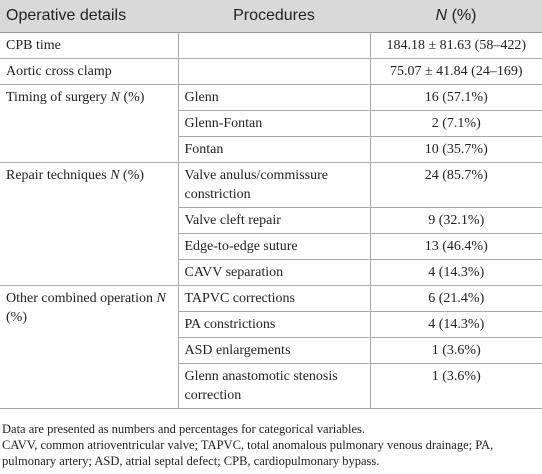 The height and width of the screenshot is (474, 542). Describe the element at coordinates (455, 149) in the screenshot. I see `value-cell: 10 (35.7%)` at that location.